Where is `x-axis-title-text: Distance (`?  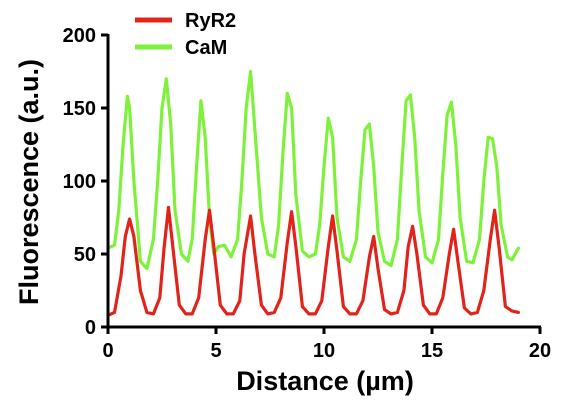
x-axis-title-text: Distance ( is located at coordinates (300, 381).